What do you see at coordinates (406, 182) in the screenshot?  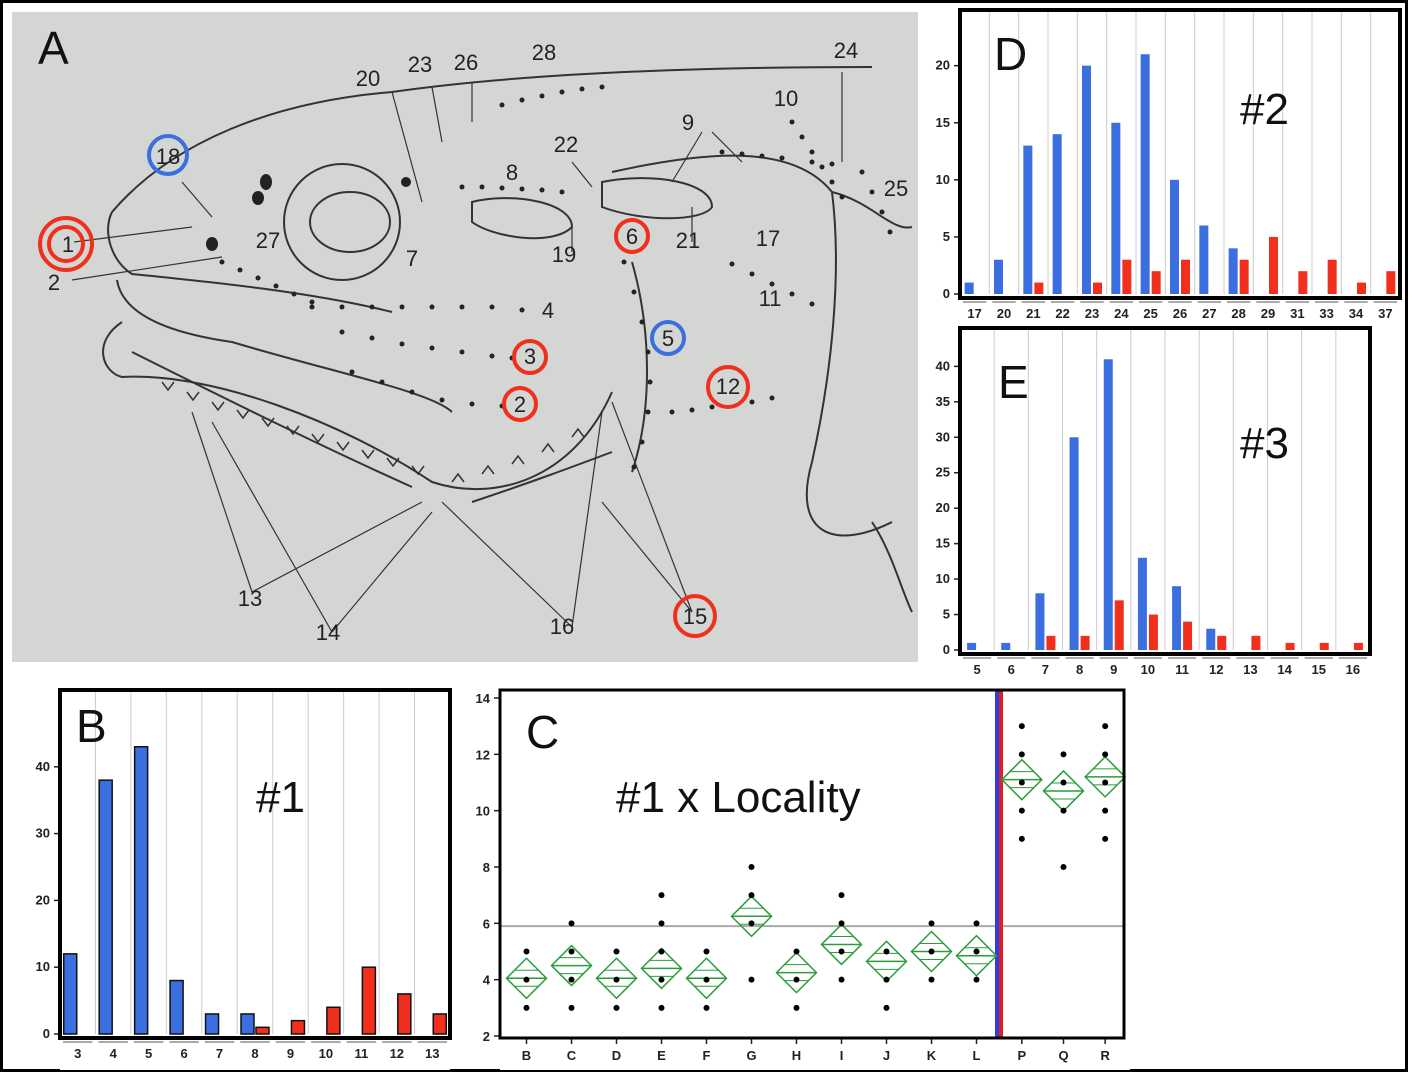 I see `eye-mark` at bounding box center [406, 182].